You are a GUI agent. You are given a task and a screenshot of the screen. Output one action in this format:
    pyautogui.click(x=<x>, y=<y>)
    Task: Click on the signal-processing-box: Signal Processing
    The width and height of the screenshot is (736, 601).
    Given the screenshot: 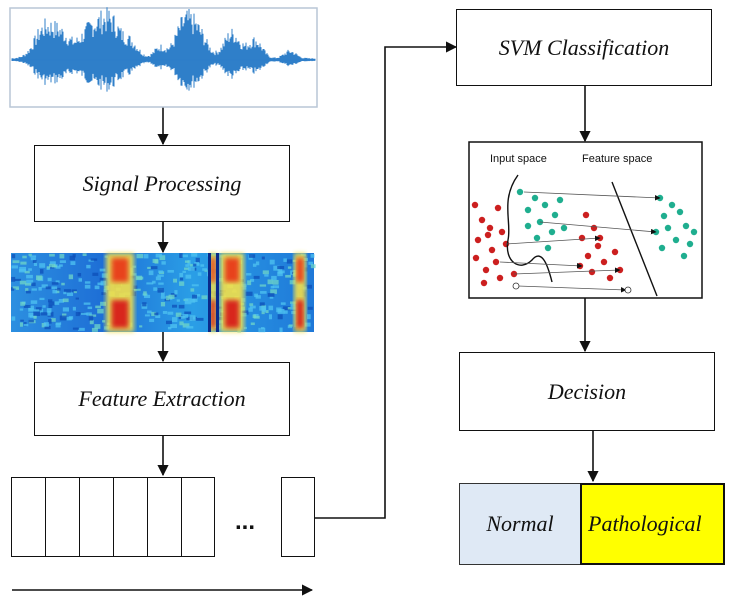 What is the action you would take?
    pyautogui.click(x=162, y=183)
    